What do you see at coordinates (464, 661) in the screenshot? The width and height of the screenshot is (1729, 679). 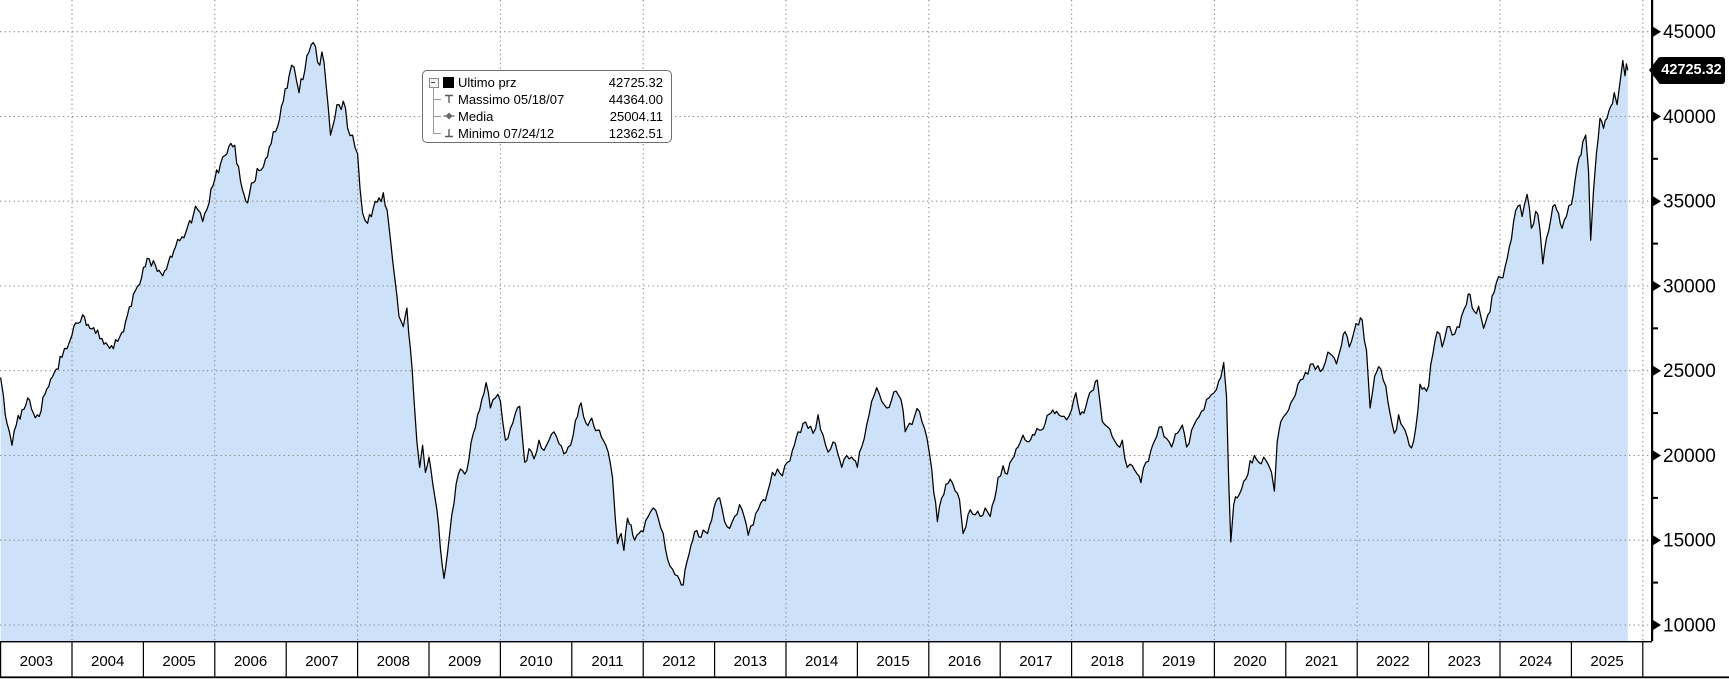 I see `x-axis-year-label: 2009` at bounding box center [464, 661].